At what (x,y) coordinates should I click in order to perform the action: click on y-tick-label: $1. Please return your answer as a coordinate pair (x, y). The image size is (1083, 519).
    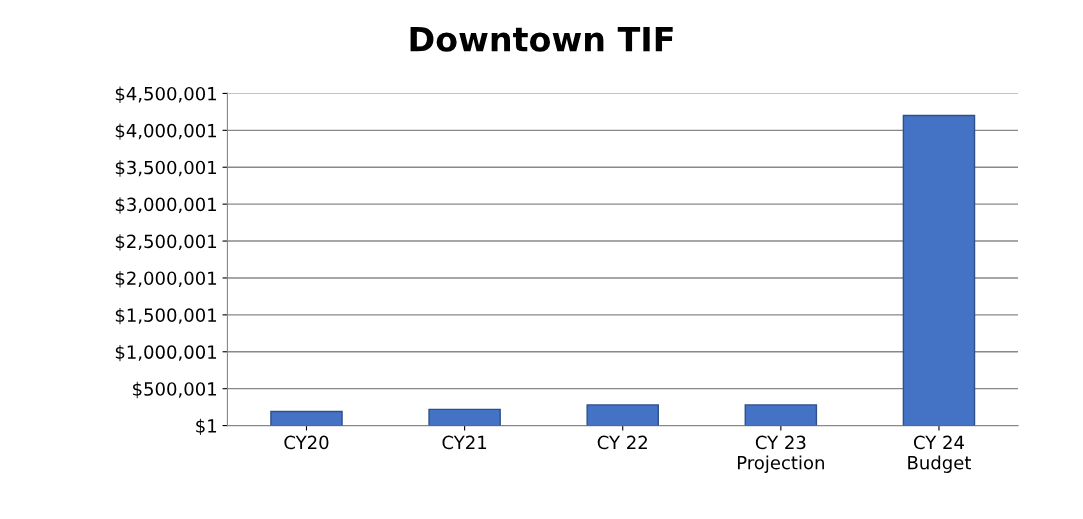
    Looking at the image, I should click on (206, 427).